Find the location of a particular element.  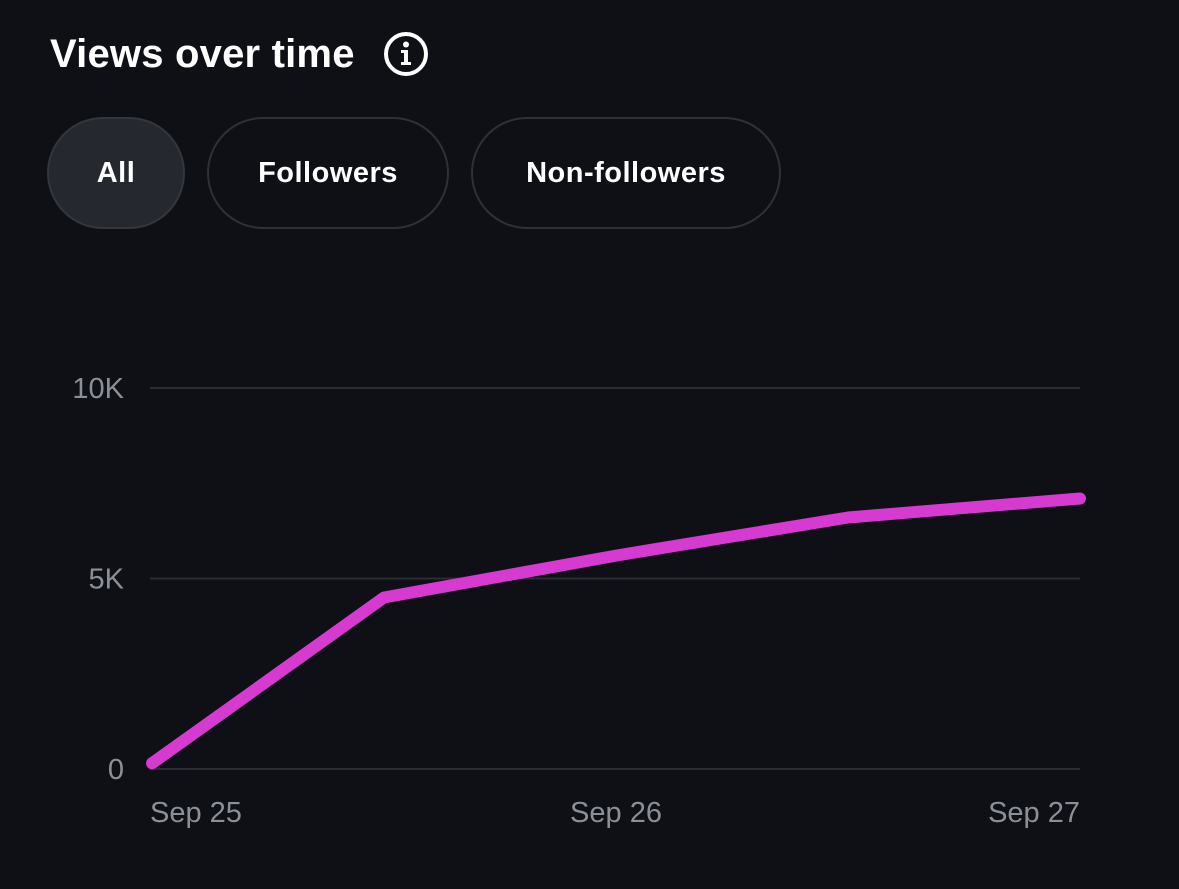

x-axis-ticks: Sep 25 Sep 26 Sep 27 is located at coordinates (615, 813).